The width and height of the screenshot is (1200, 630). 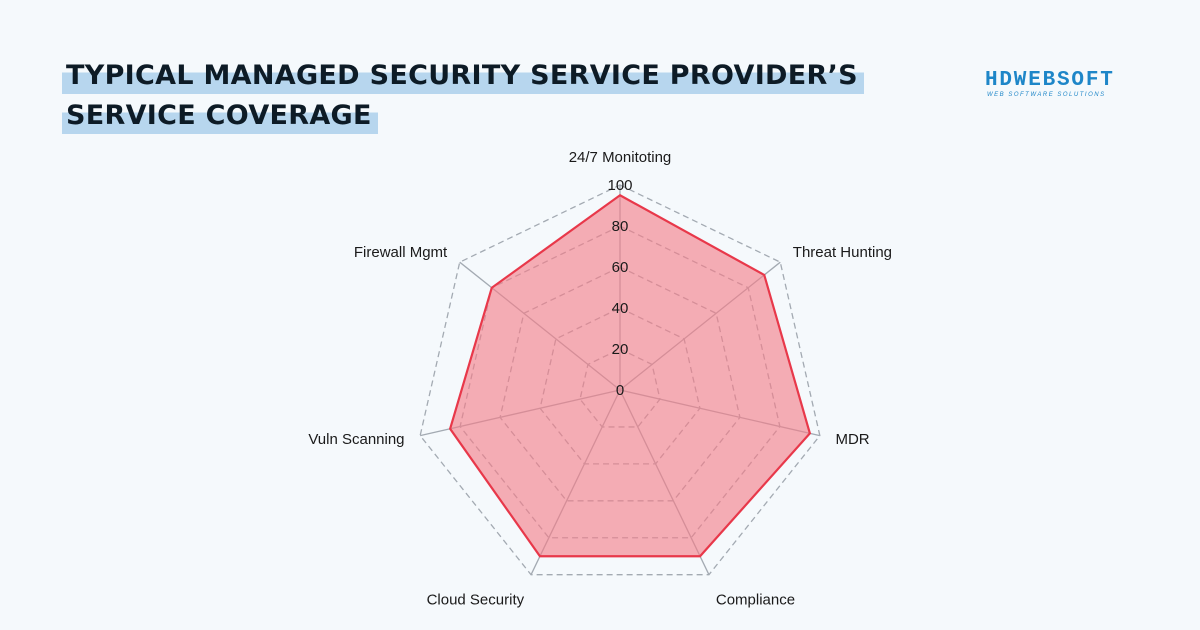 I want to click on axis-label-1: Threat Hunting, so click(x=842, y=252).